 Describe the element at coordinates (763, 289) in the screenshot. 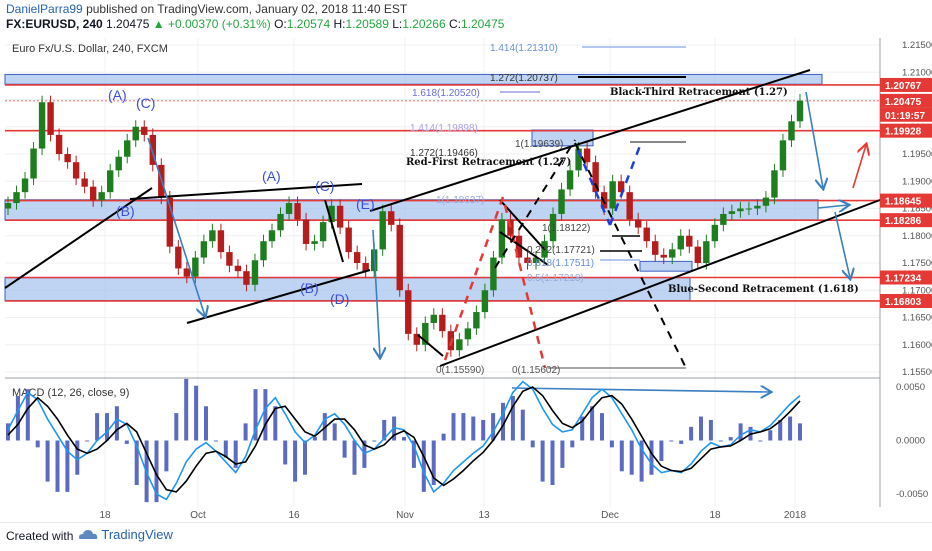

I see `annotation-2: Blue-Second Retracement (1.618)` at that location.